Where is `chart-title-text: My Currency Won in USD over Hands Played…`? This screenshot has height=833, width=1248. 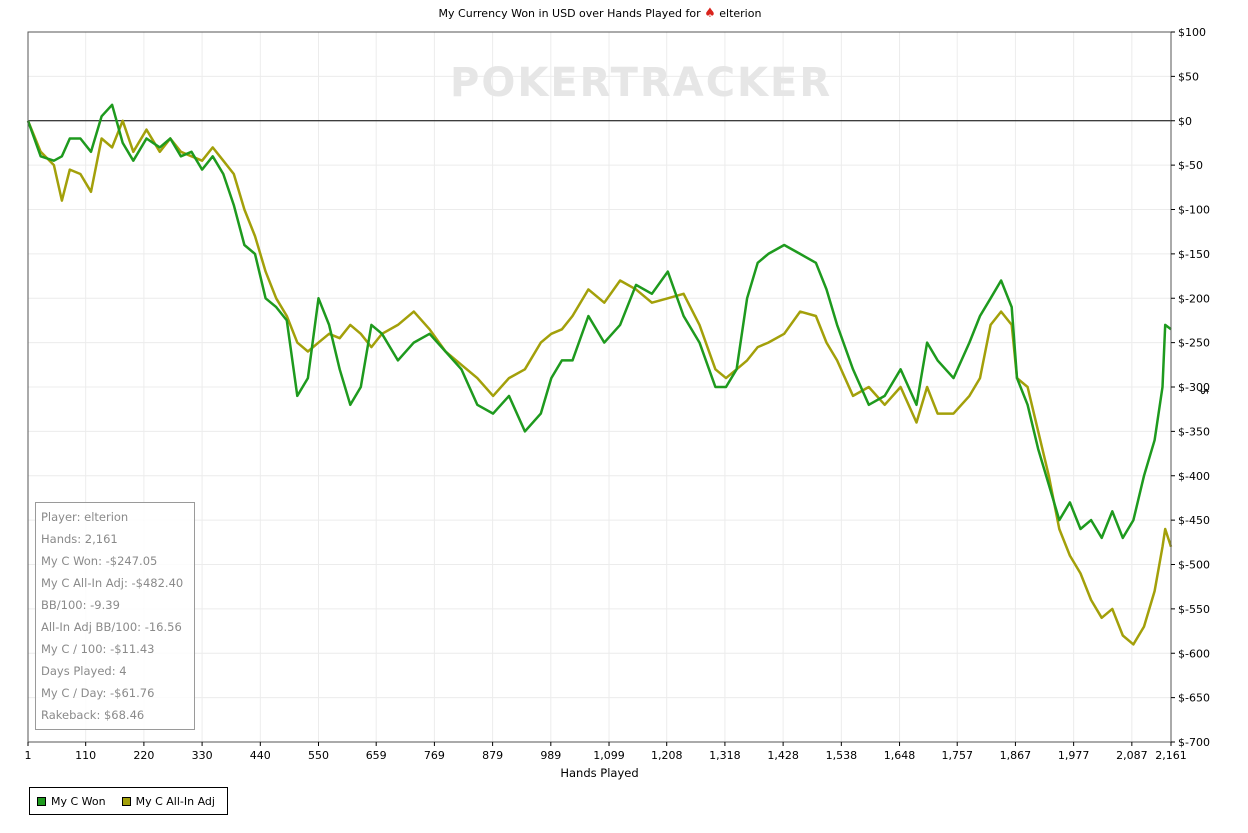
chart-title-text: My Currency Won in USD over Hands Played… is located at coordinates (569, 13).